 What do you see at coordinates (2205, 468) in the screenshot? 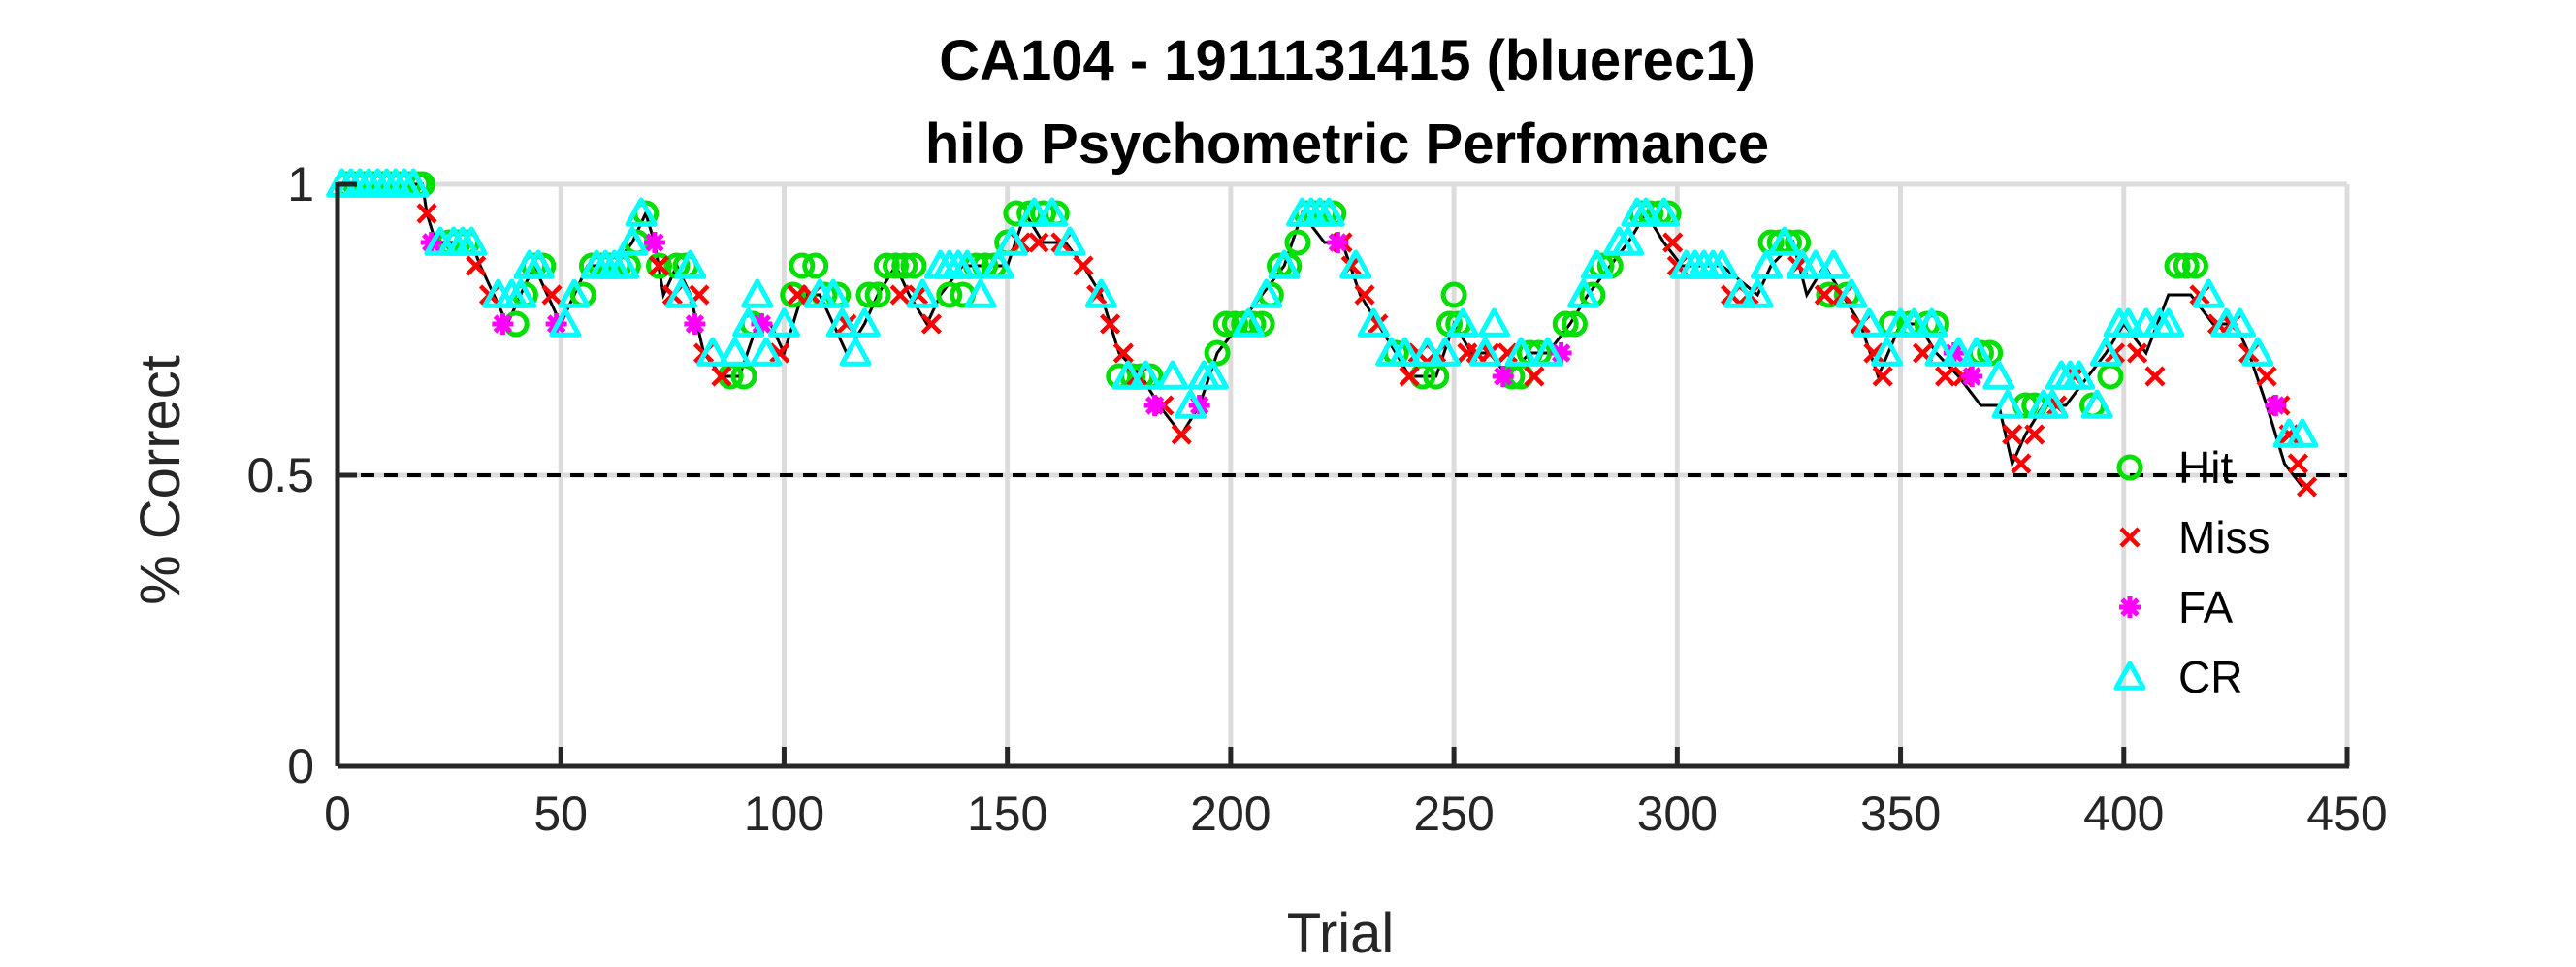
I see `legend-label: Hit` at bounding box center [2205, 468].